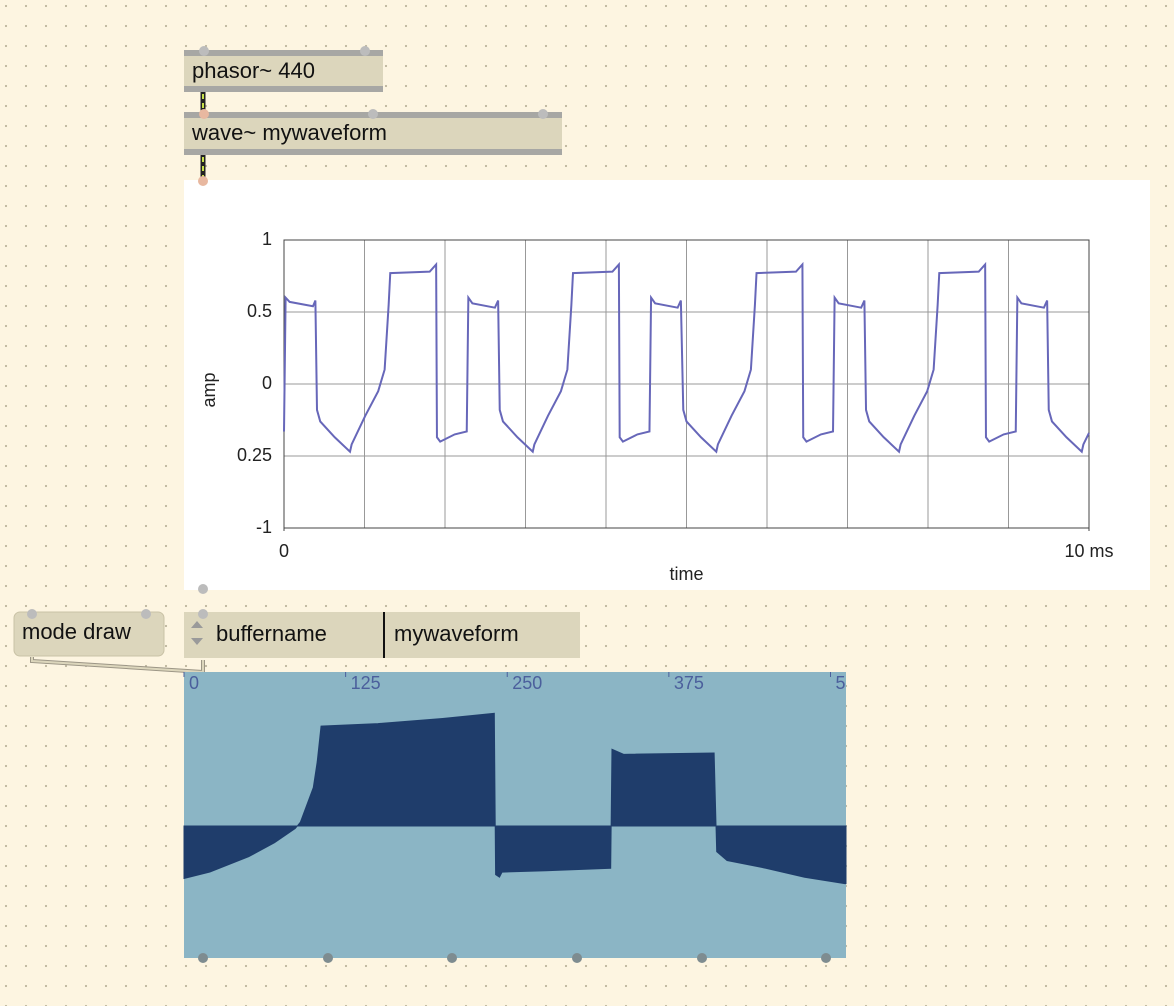 Image resolution: width=1174 pixels, height=1006 pixels. What do you see at coordinates (1088, 551) in the screenshot?
I see `x-tick-label: 10 ms` at bounding box center [1088, 551].